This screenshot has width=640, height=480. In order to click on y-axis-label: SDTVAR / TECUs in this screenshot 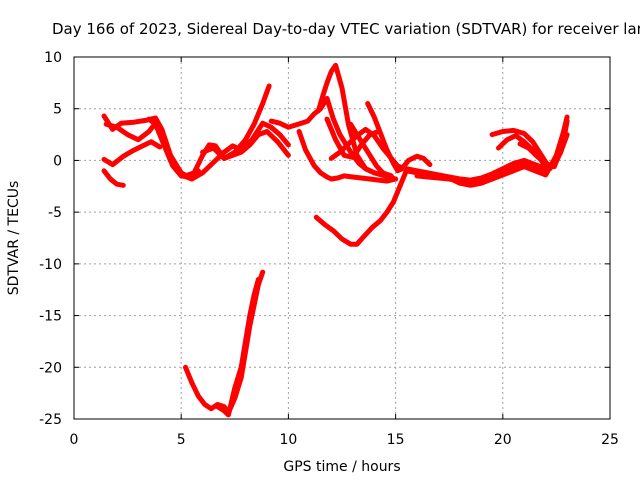, I will do `click(14, 238)`.